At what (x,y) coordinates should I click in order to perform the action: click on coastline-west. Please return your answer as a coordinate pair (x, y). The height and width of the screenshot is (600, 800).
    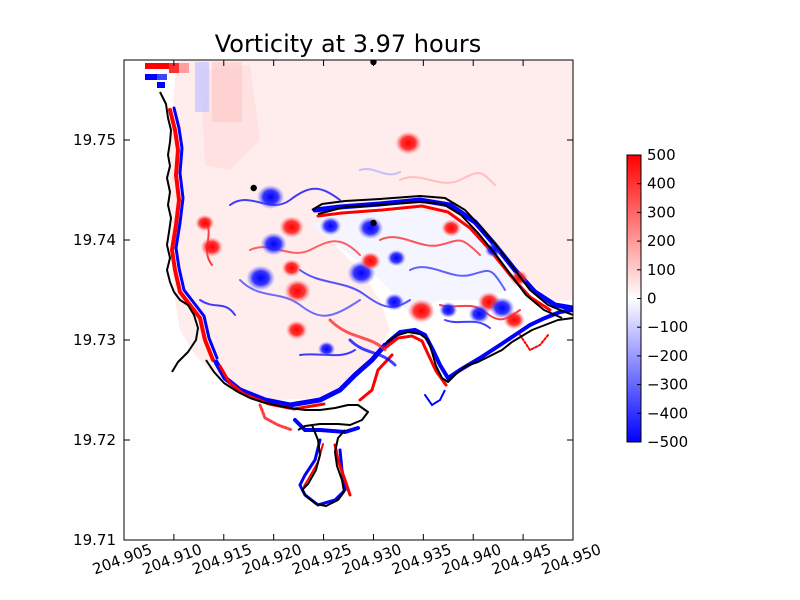
    Looking at the image, I should click on (179, 232).